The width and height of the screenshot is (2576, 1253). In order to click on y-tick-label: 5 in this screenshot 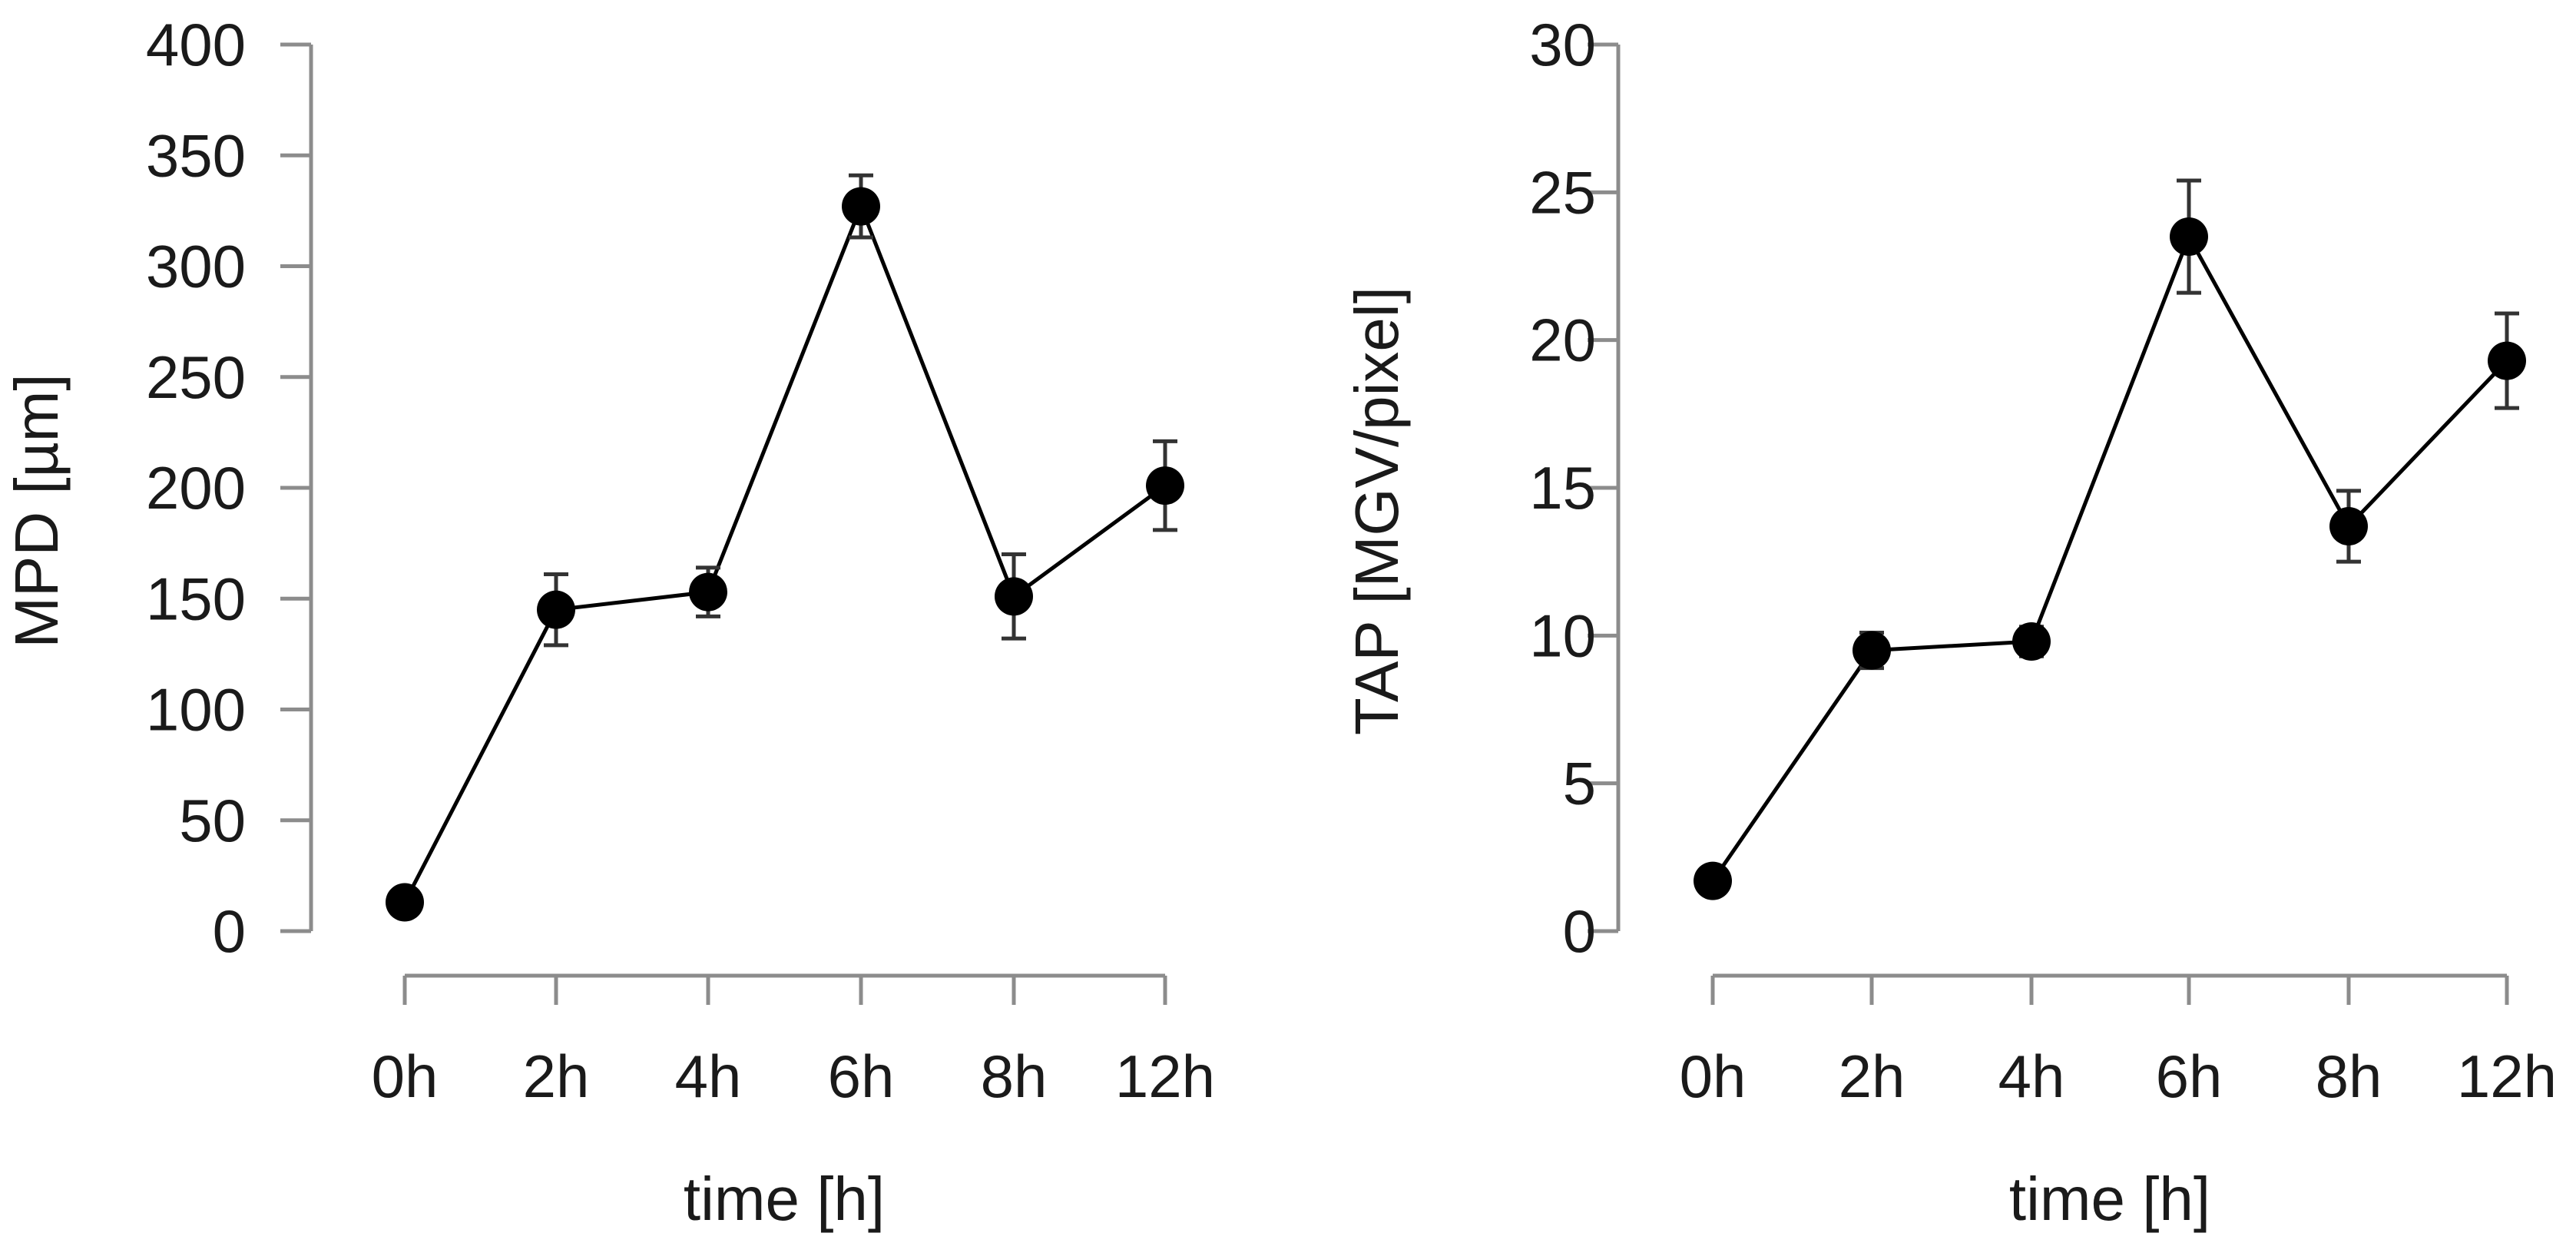, I will do `click(1579, 783)`.